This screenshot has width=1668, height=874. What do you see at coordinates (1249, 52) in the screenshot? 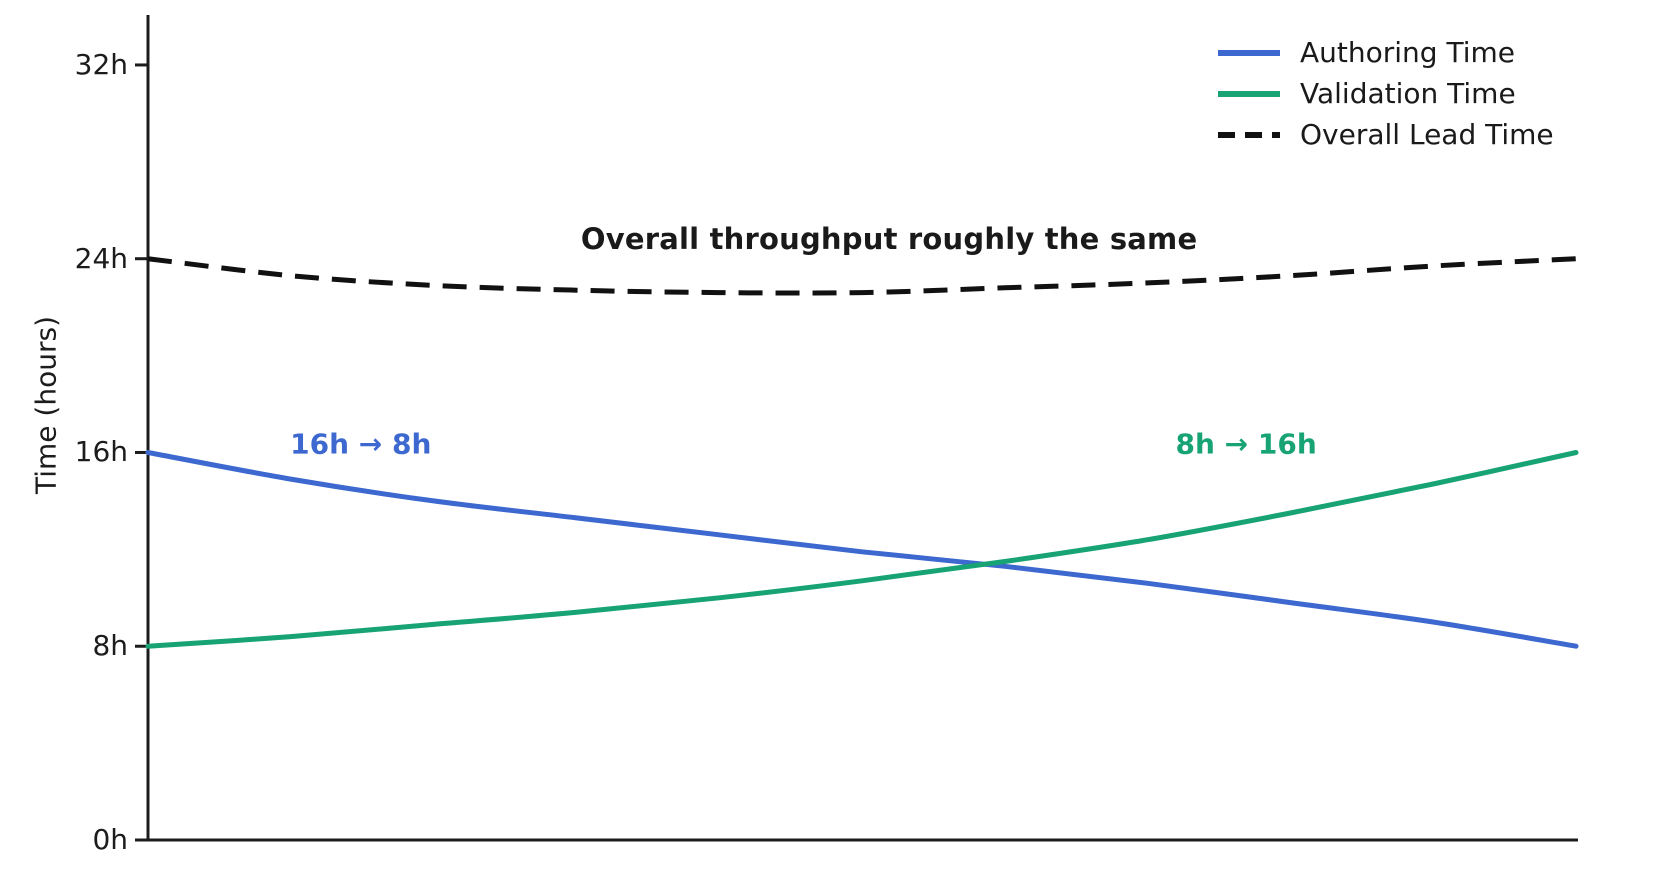
I see `authoring-line-swatch-icon` at bounding box center [1249, 52].